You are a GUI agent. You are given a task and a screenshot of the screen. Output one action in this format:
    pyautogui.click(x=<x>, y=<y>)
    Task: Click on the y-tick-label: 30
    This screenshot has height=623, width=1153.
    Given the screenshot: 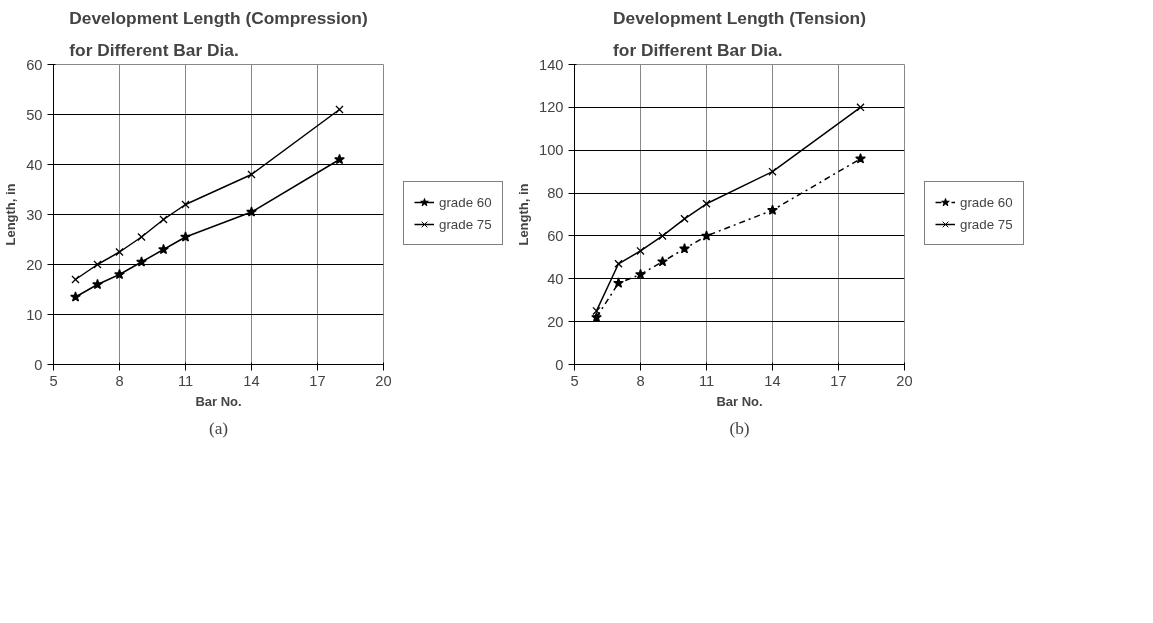 What is the action you would take?
    pyautogui.click(x=34, y=214)
    